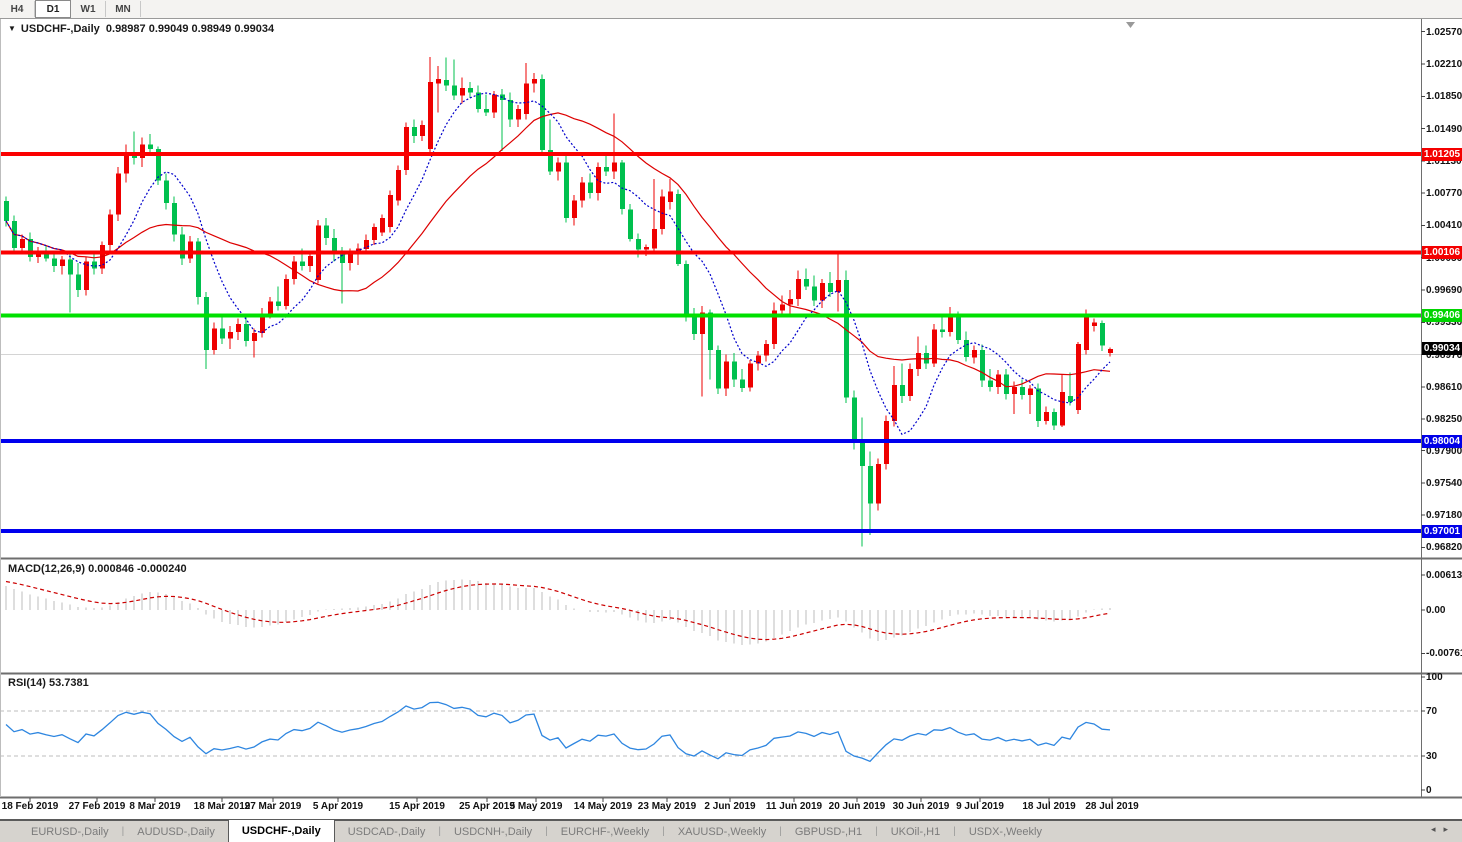 This screenshot has width=1462, height=842. Describe the element at coordinates (1444, 387) in the screenshot. I see `price-axis-label: 0.98610` at that location.